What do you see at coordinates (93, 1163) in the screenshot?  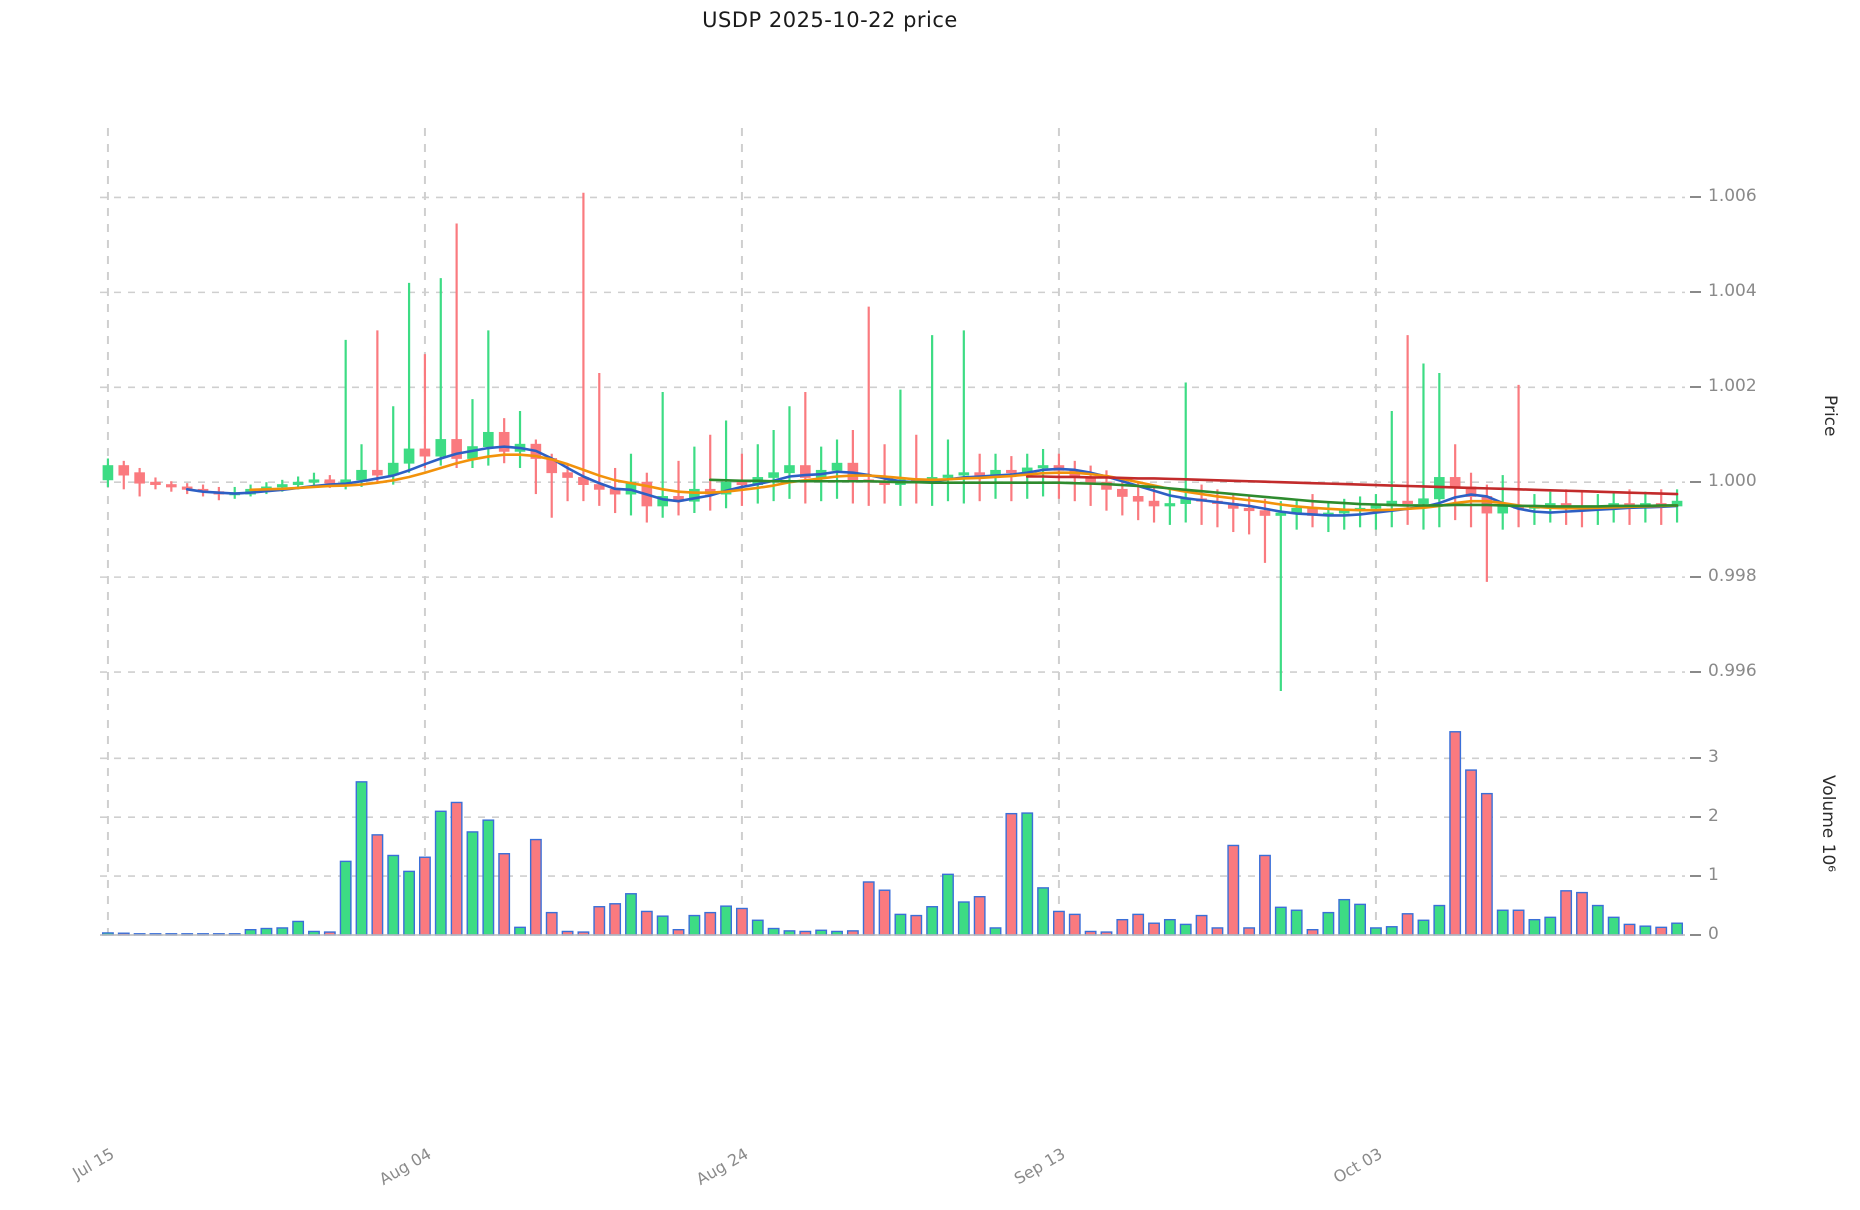 I see `x-tick-label: Jul 15` at bounding box center [93, 1163].